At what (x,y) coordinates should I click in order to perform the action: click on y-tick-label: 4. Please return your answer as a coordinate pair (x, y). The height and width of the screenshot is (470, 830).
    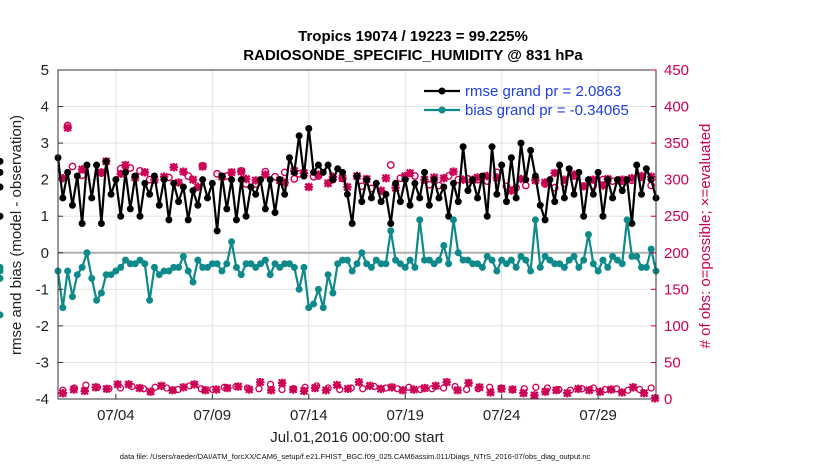
    Looking at the image, I should click on (45, 107).